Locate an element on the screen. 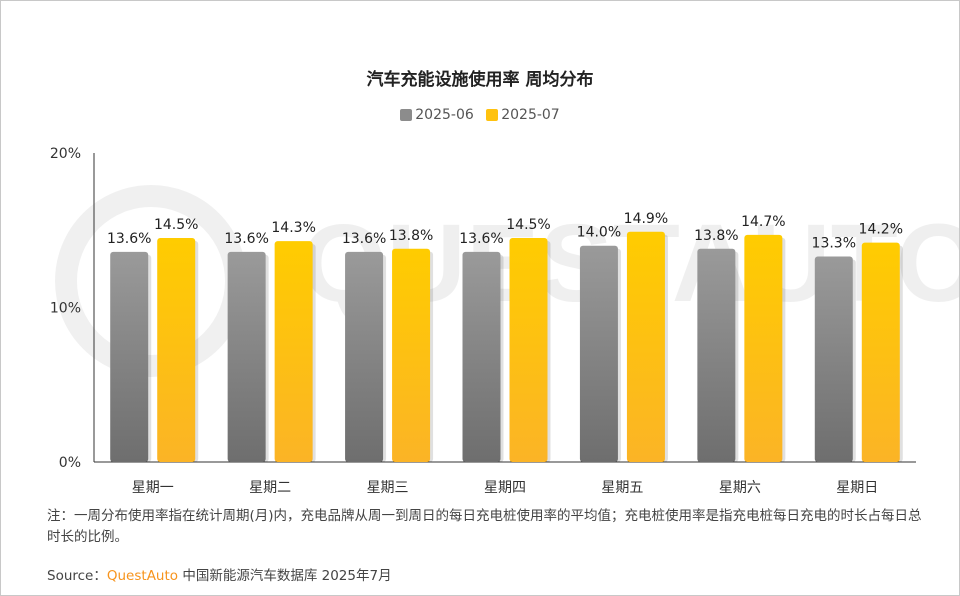 This screenshot has width=960, height=596. legend-label: 2025-06 is located at coordinates (444, 115).